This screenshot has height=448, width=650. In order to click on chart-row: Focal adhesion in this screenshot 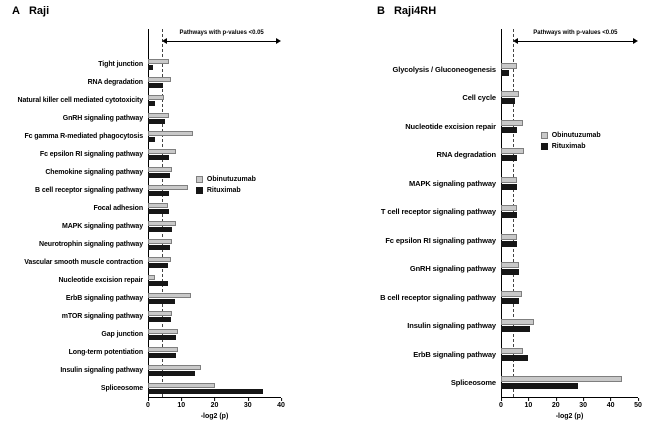, I will do `click(162, 208)`.